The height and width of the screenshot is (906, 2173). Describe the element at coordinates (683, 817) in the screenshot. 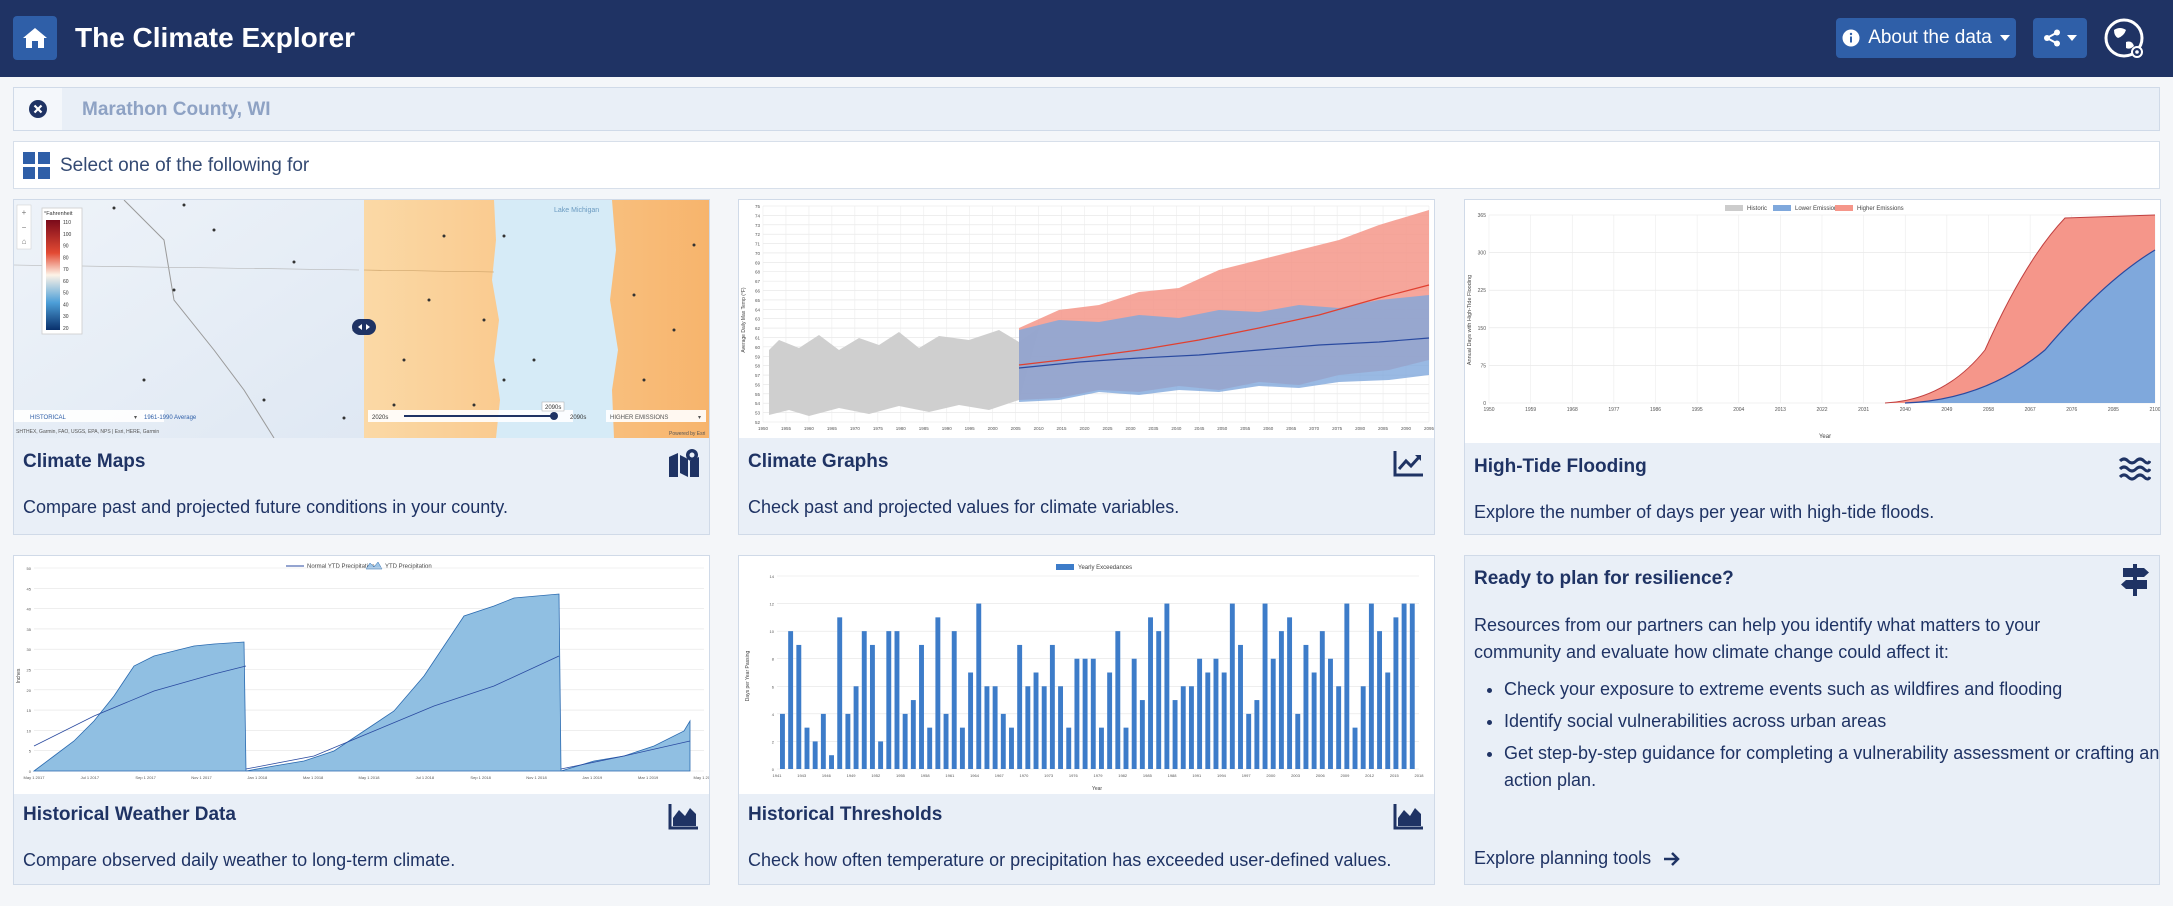

I see `area-chart-icon` at that location.